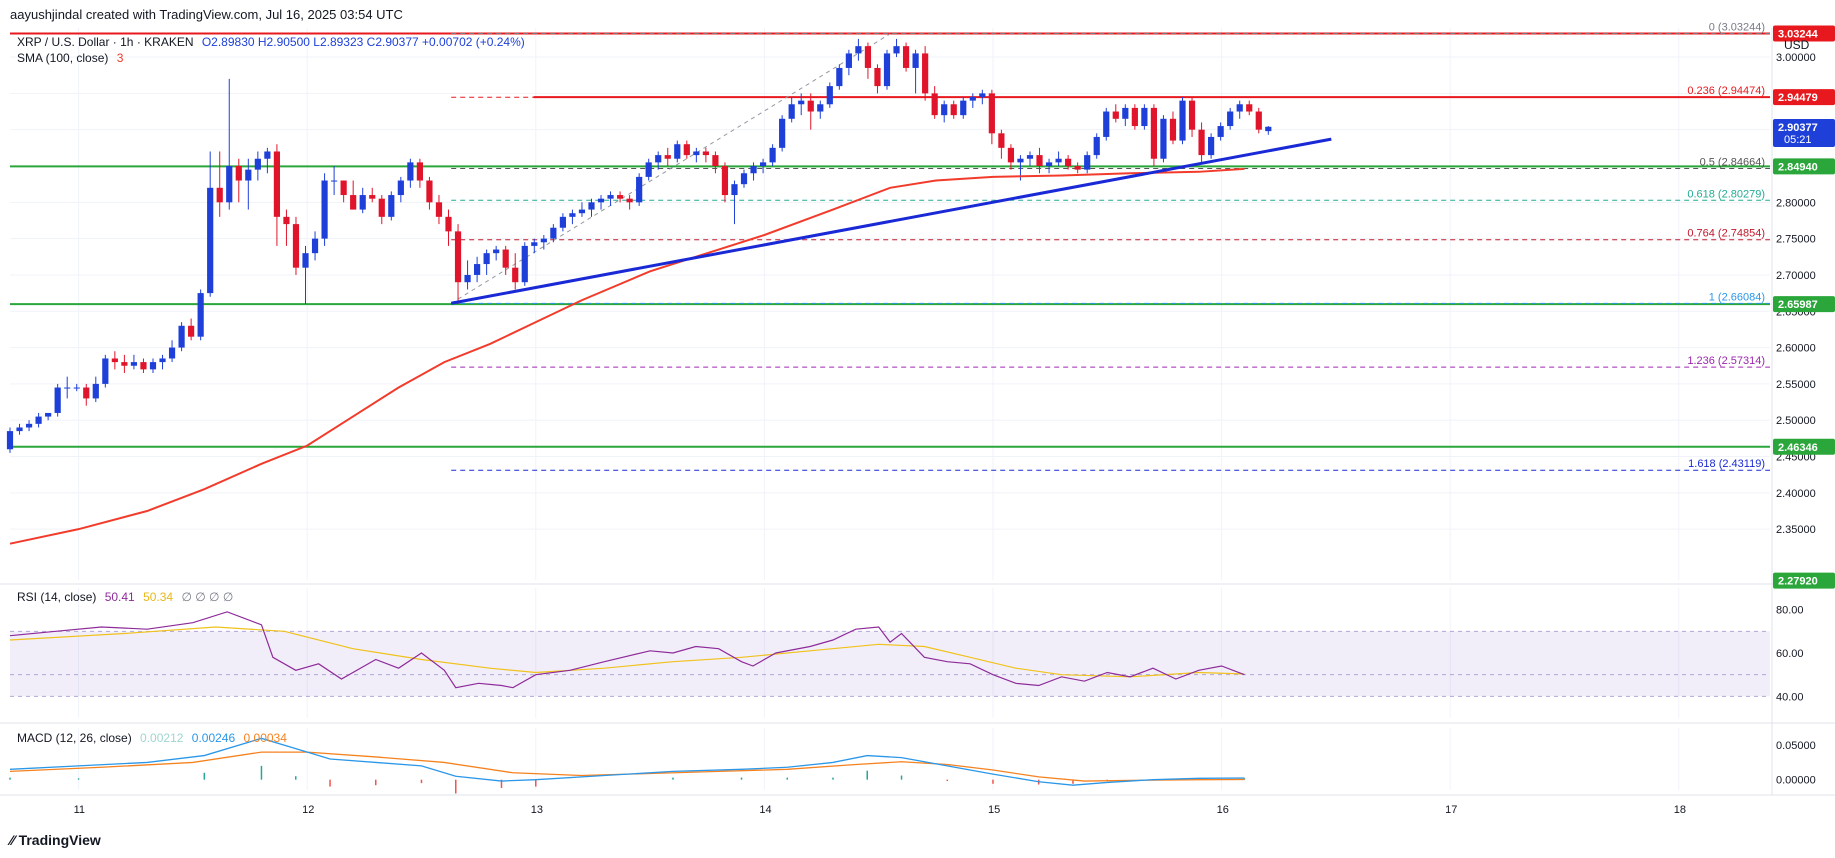  What do you see at coordinates (1790, 697) in the screenshot?
I see `rsi-tick-label: 40.00` at bounding box center [1790, 697].